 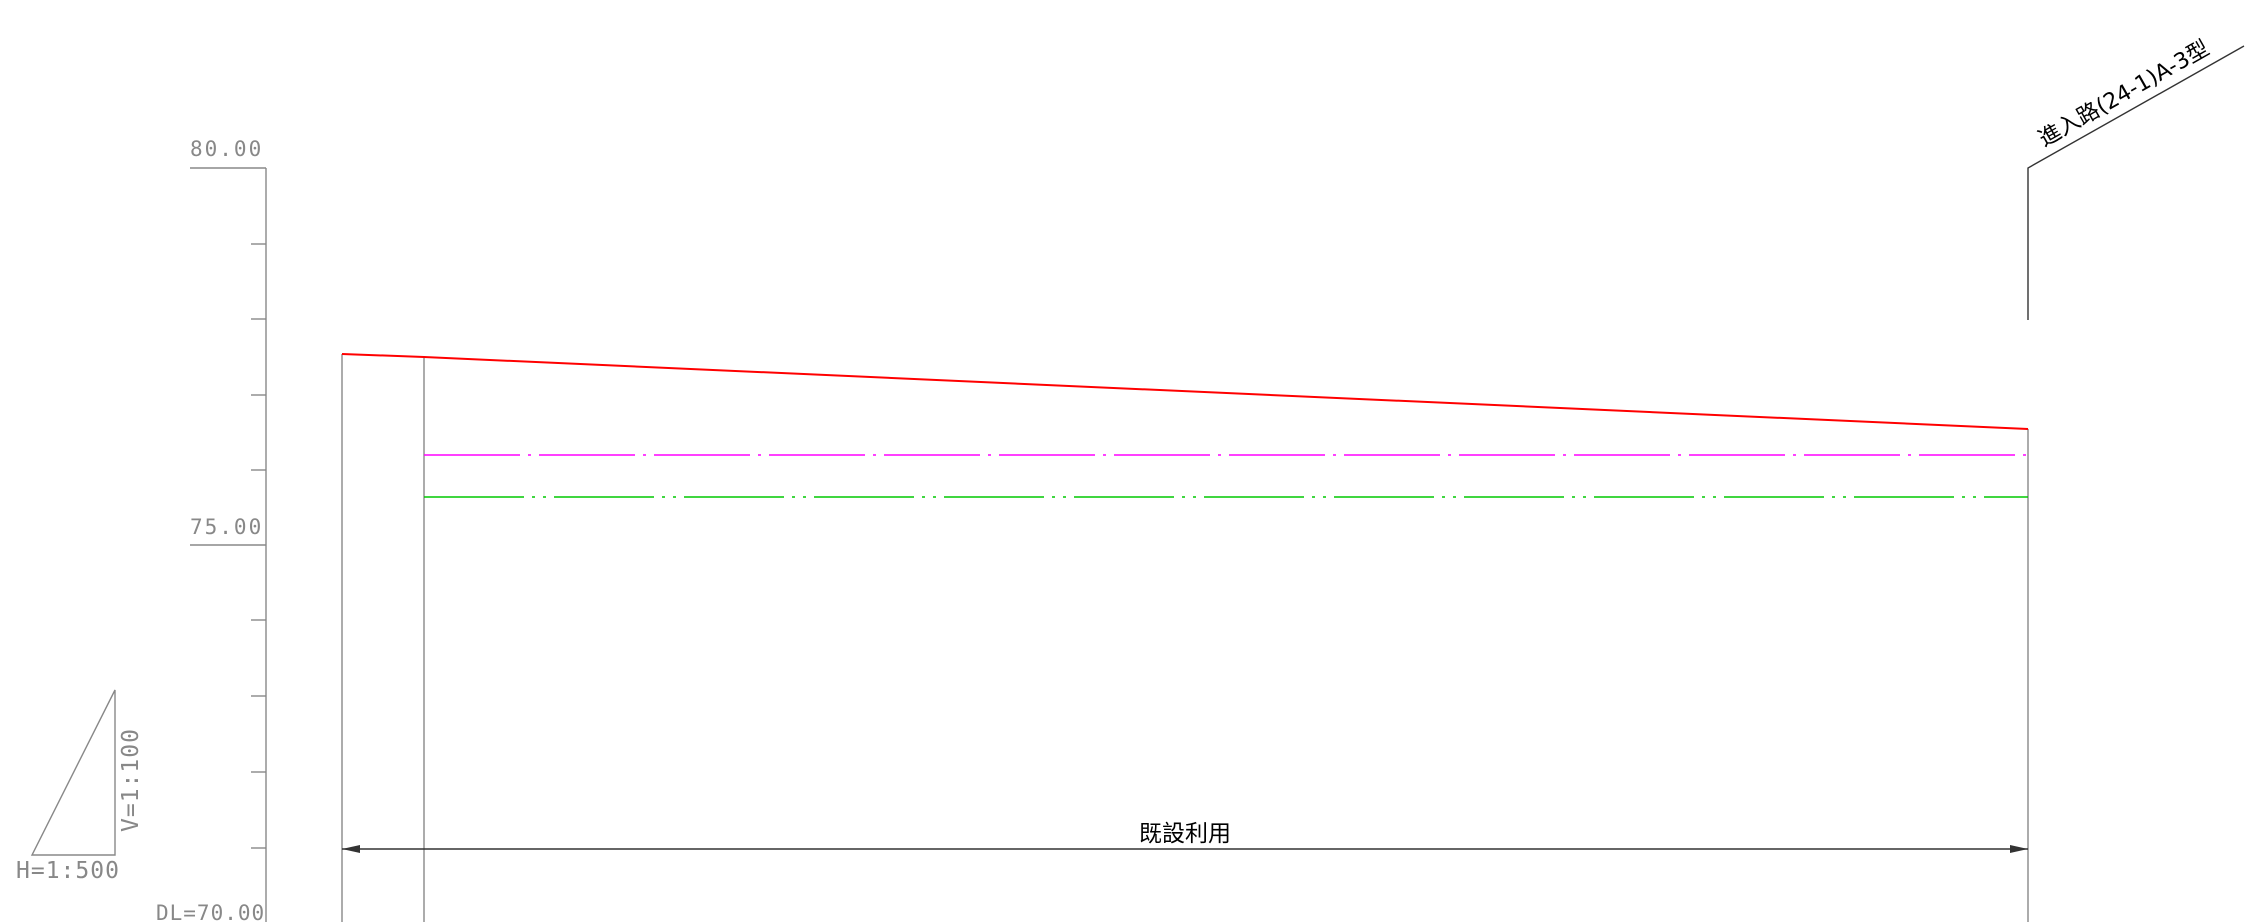 I want to click on ground-profile-line, so click(x=1185, y=391).